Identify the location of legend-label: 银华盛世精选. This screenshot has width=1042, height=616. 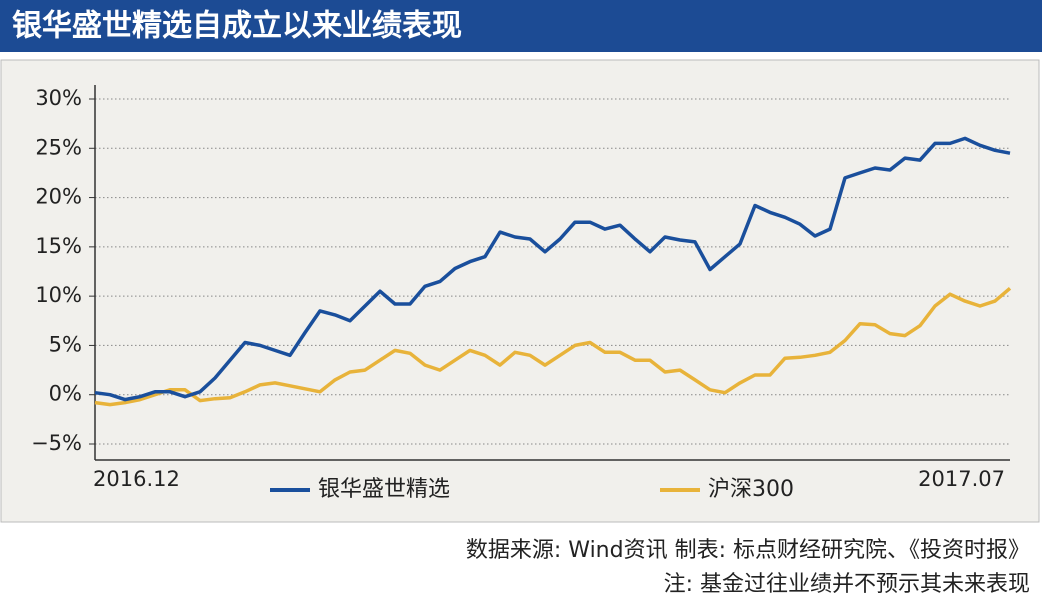
(384, 489).